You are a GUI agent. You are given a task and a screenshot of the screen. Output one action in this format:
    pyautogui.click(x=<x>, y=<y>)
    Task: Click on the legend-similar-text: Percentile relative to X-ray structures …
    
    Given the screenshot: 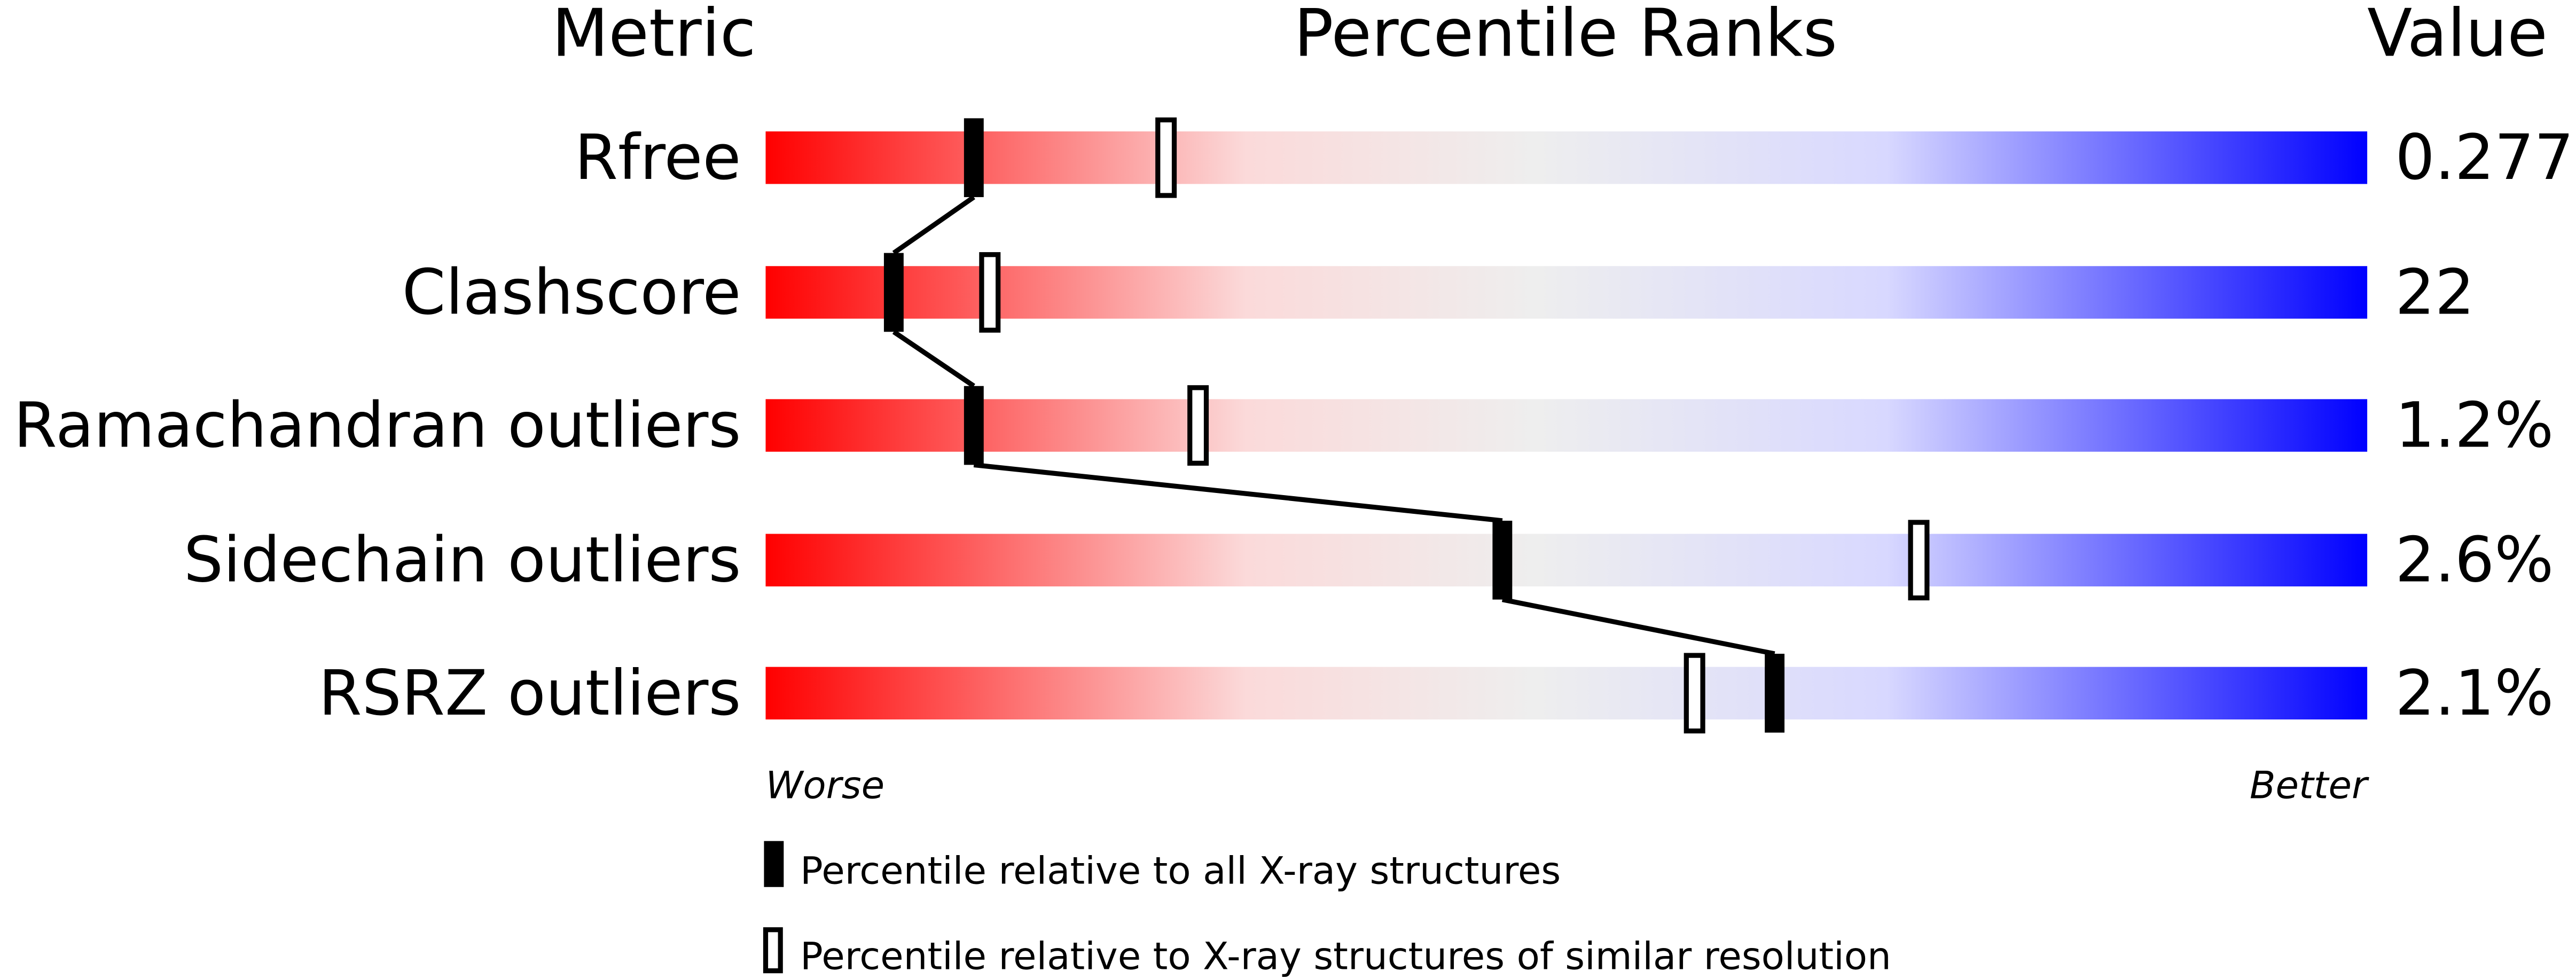 What is the action you would take?
    pyautogui.click(x=1345, y=956)
    